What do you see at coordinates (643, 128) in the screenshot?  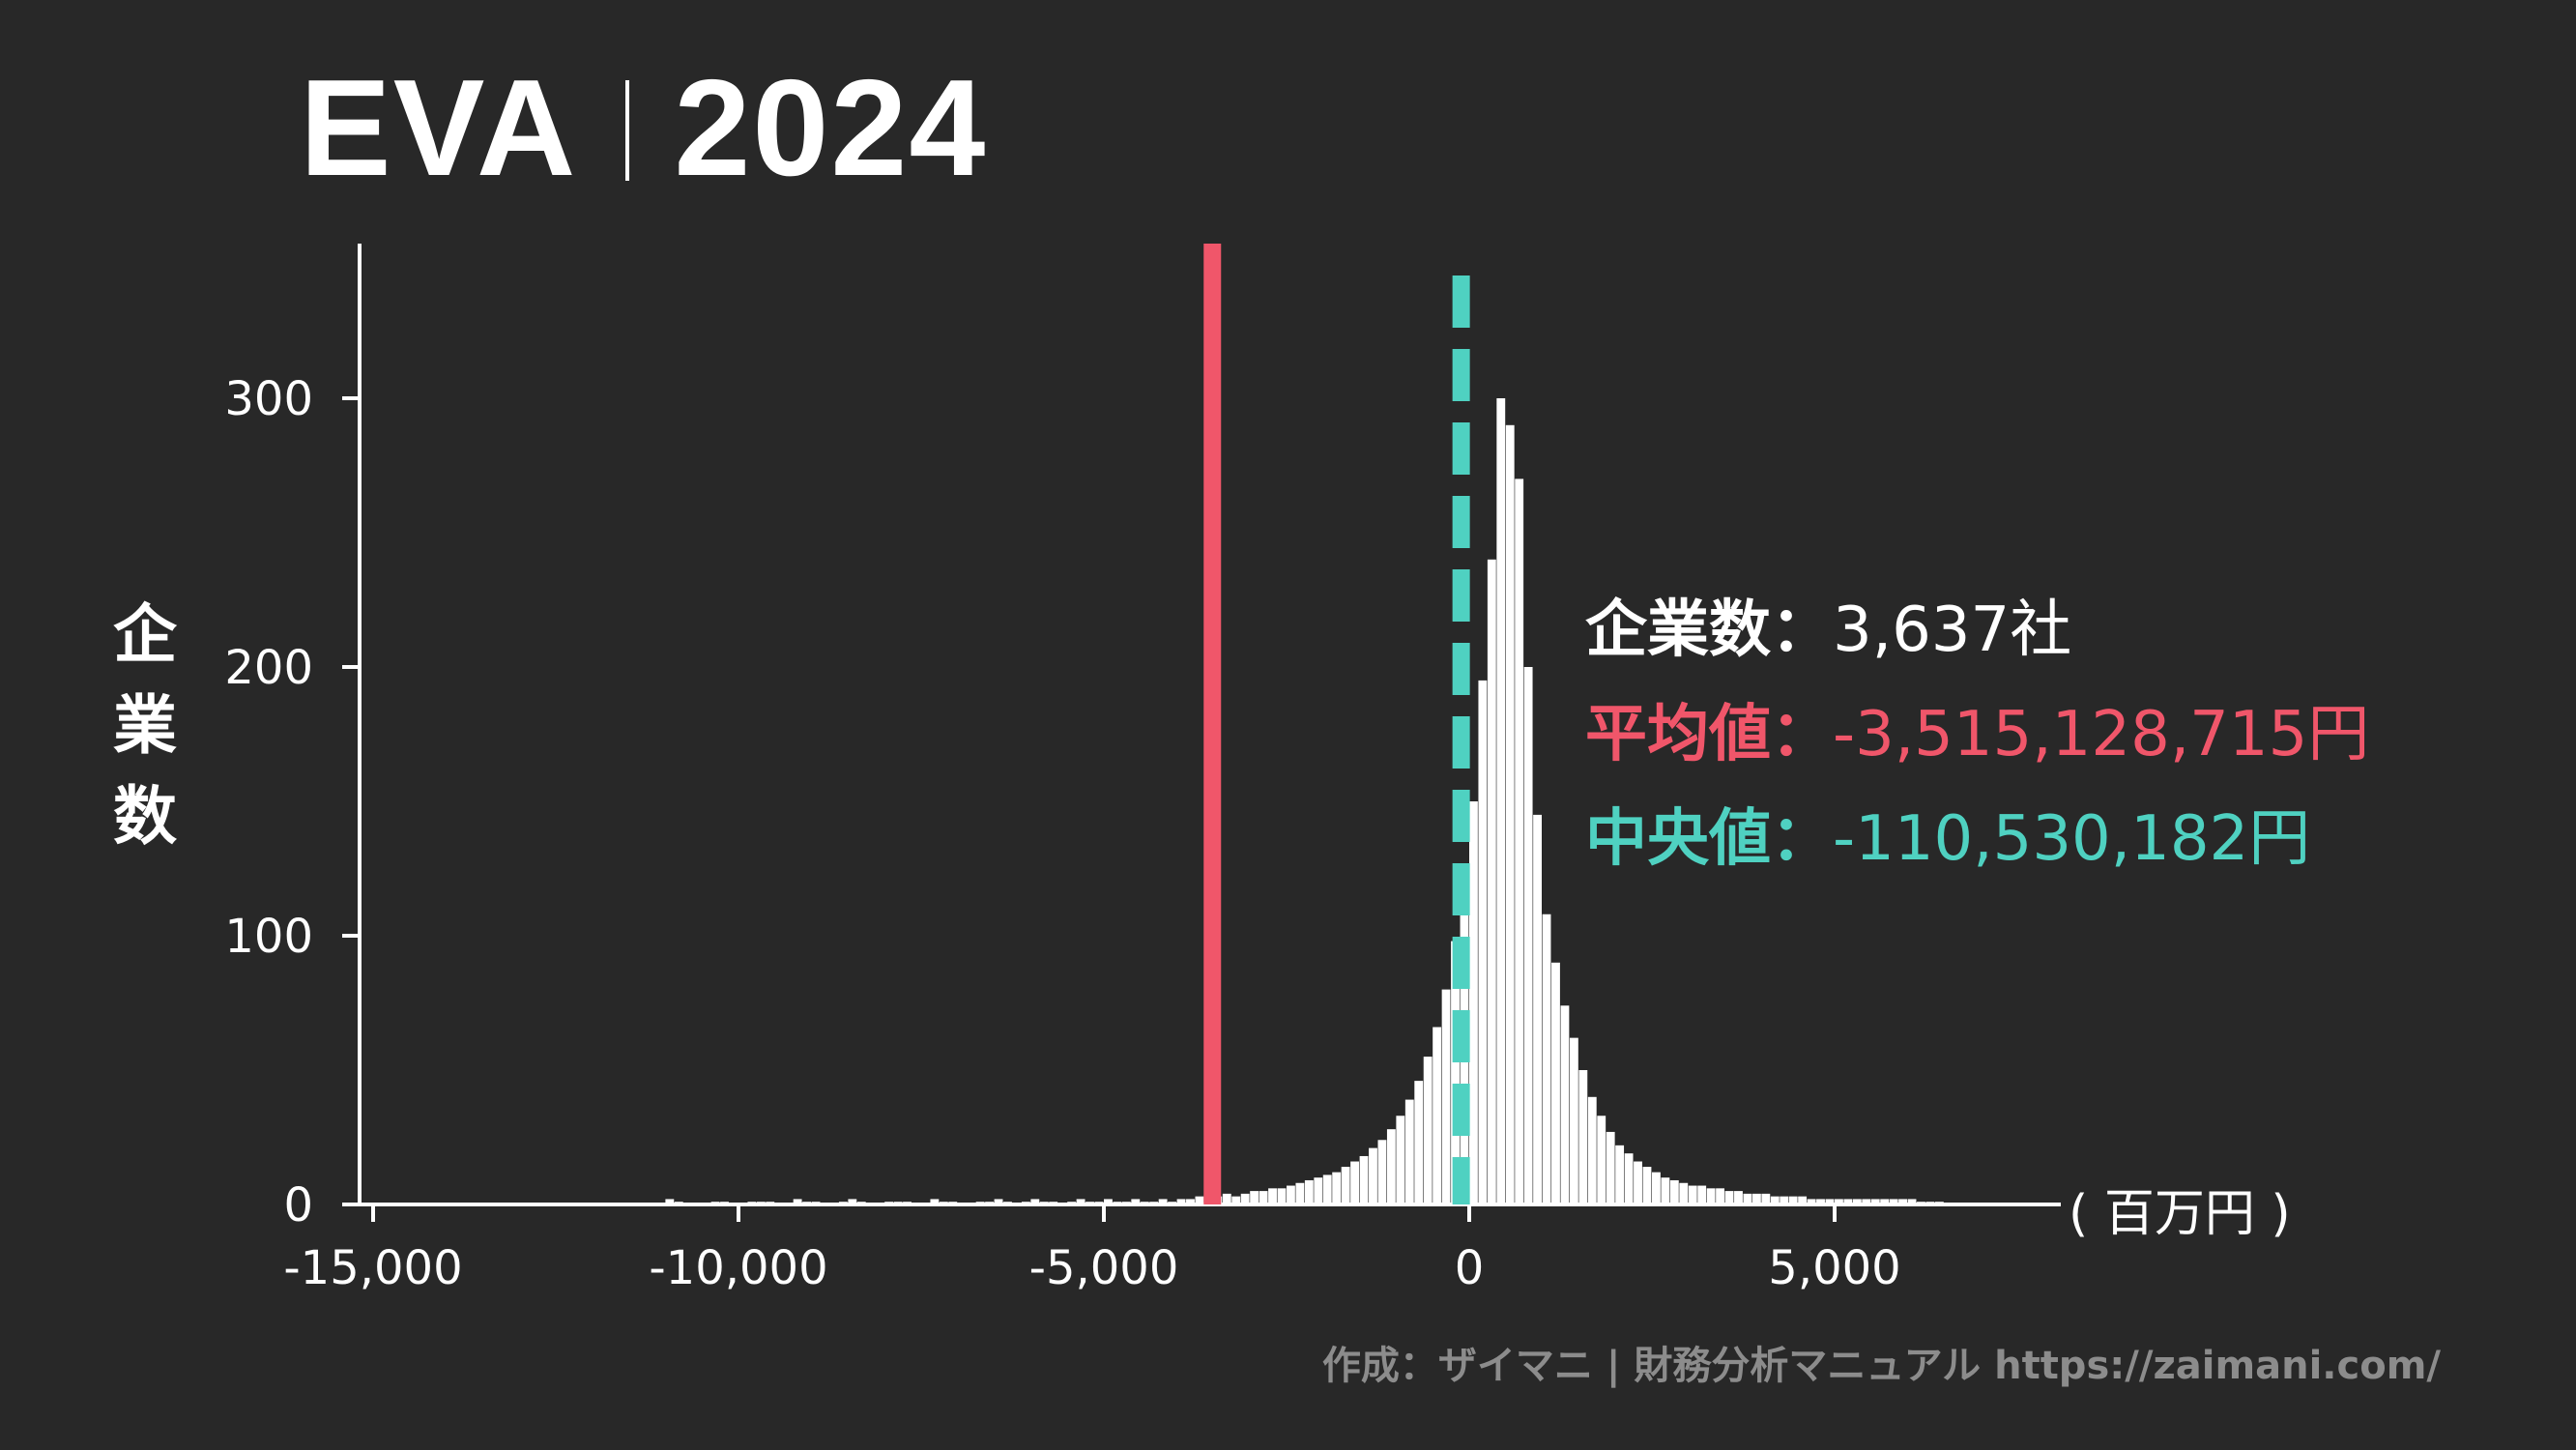 I see `chart-title: EVA 2024` at bounding box center [643, 128].